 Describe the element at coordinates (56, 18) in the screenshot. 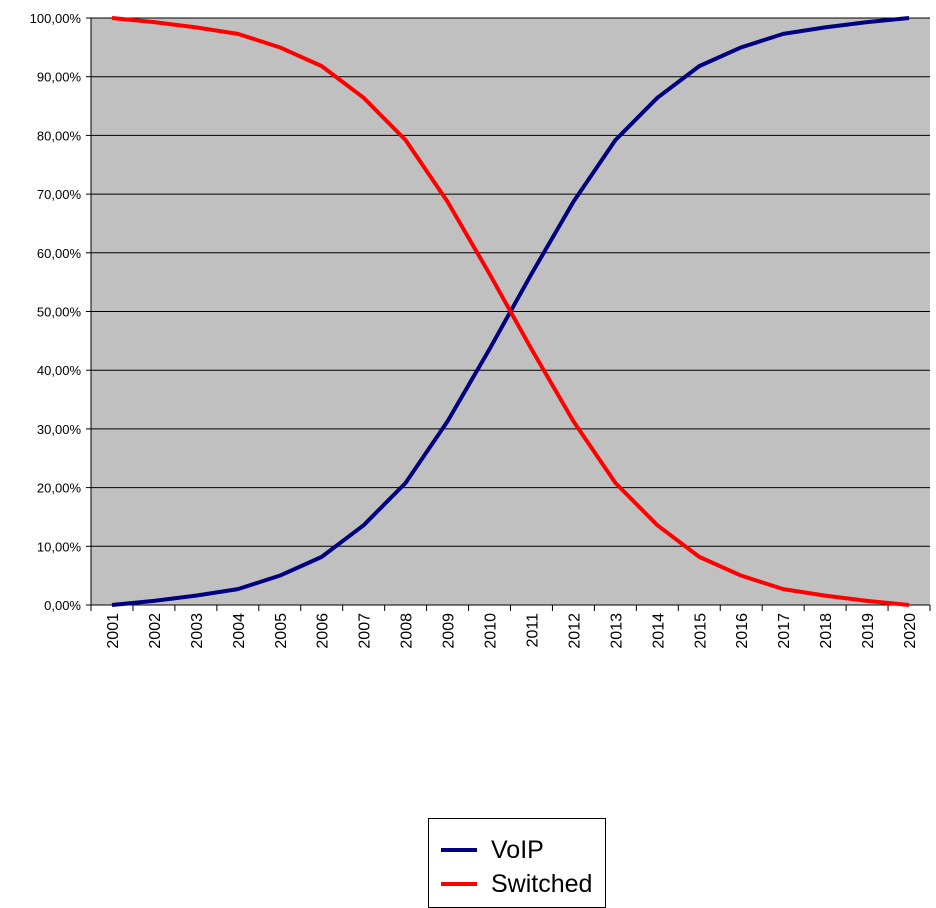

I see `y-tick-label: 100,00%` at that location.